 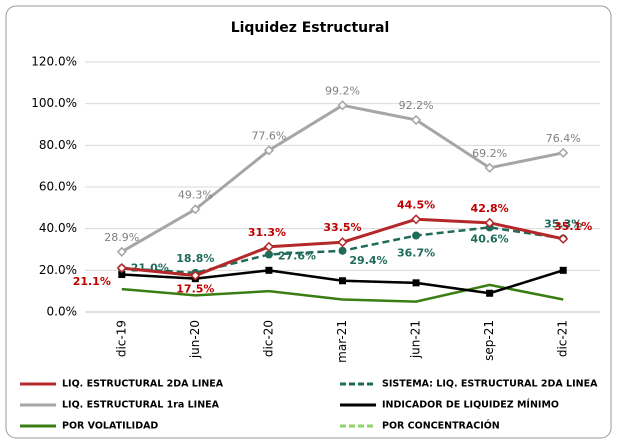 I want to click on data-label: 44.5%, so click(x=416, y=204).